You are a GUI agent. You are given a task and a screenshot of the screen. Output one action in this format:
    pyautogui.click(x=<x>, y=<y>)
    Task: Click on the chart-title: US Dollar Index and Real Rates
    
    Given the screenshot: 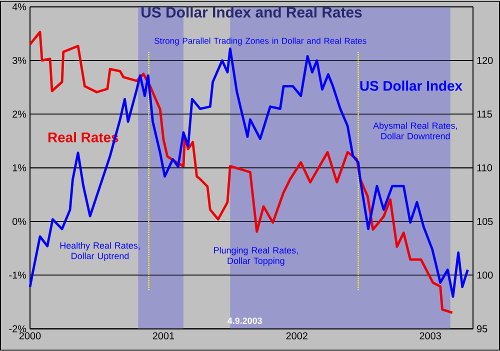 What is the action you would take?
    pyautogui.click(x=252, y=12)
    